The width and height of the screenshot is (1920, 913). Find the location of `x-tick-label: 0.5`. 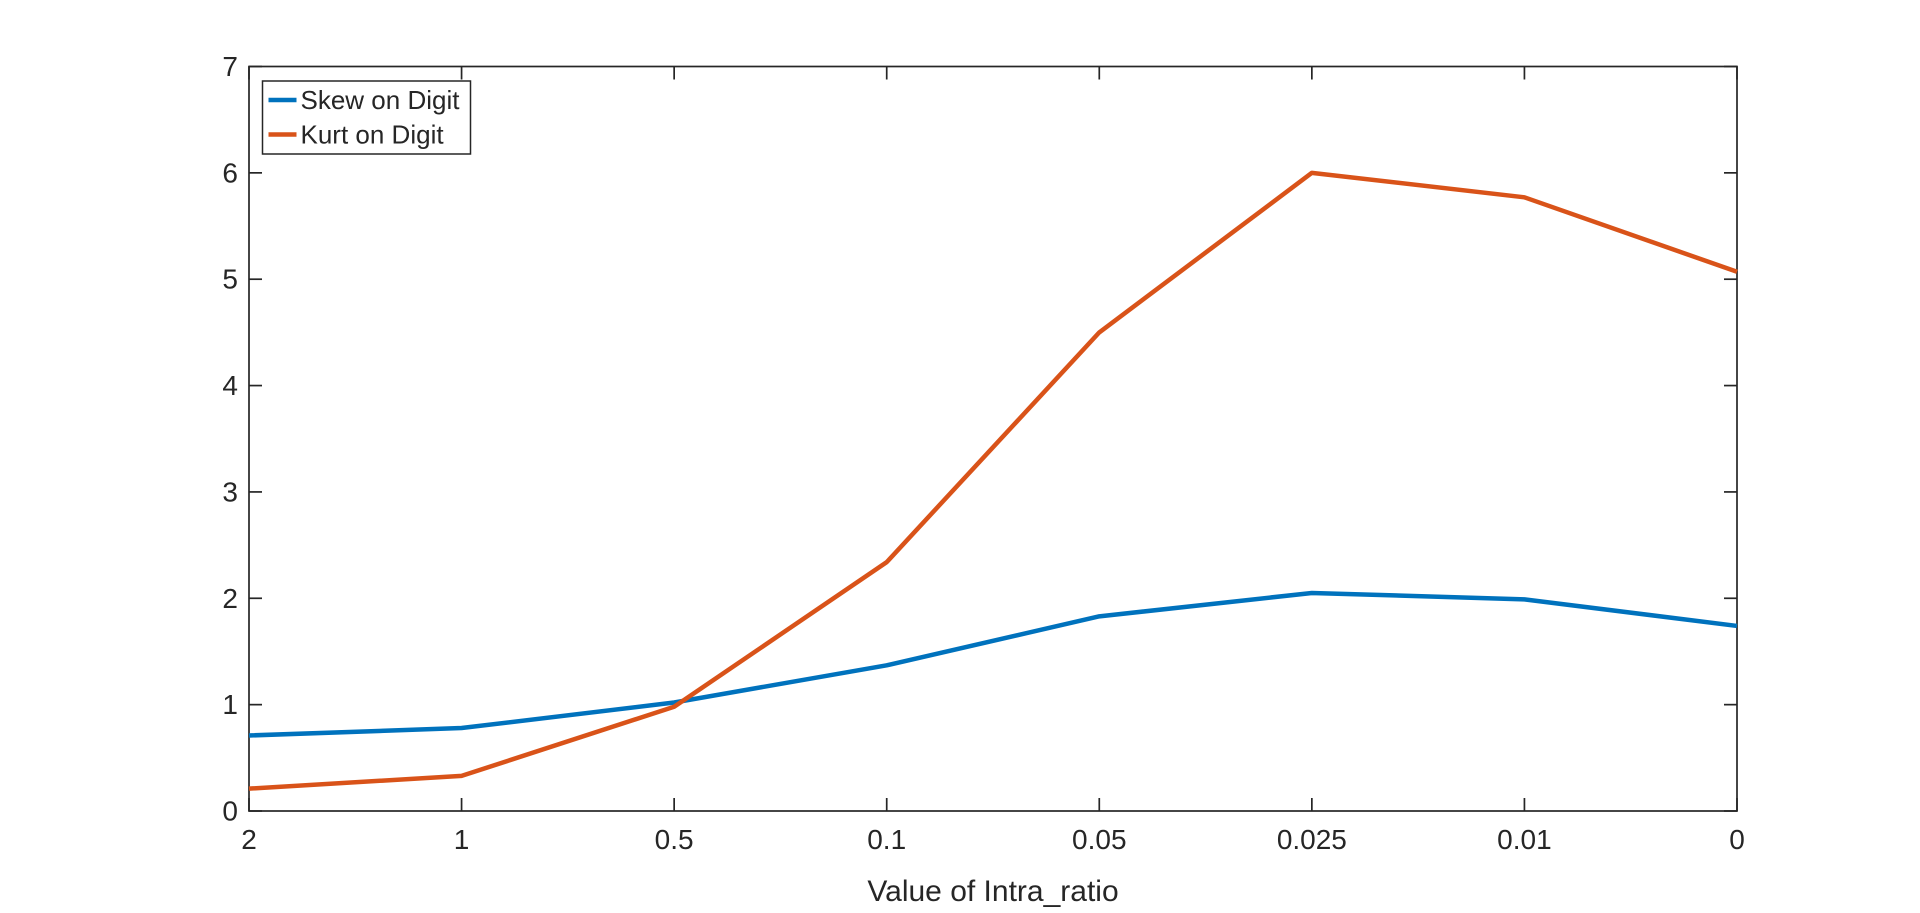

x-tick-label: 0.5 is located at coordinates (674, 839).